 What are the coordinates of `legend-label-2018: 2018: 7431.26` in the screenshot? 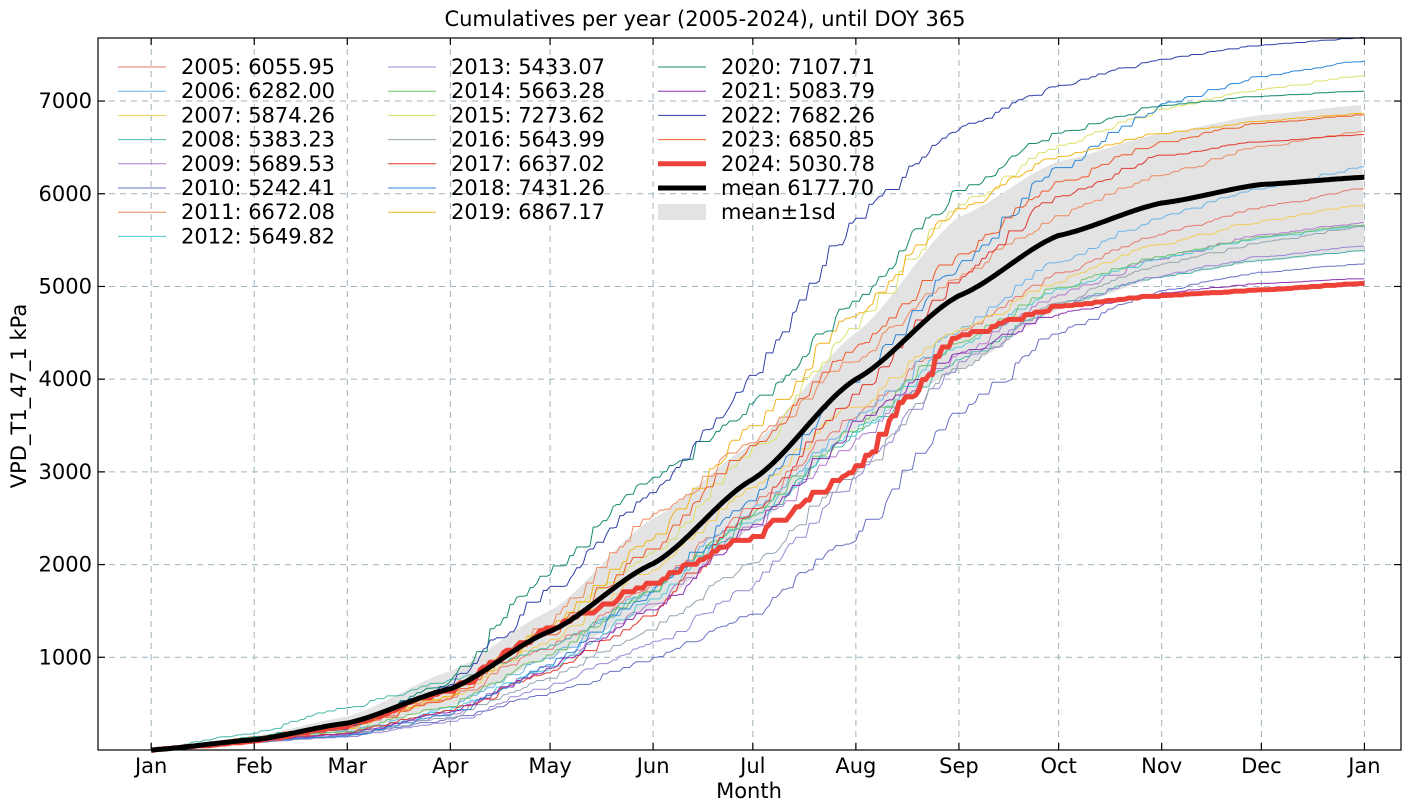 It's located at (528, 188).